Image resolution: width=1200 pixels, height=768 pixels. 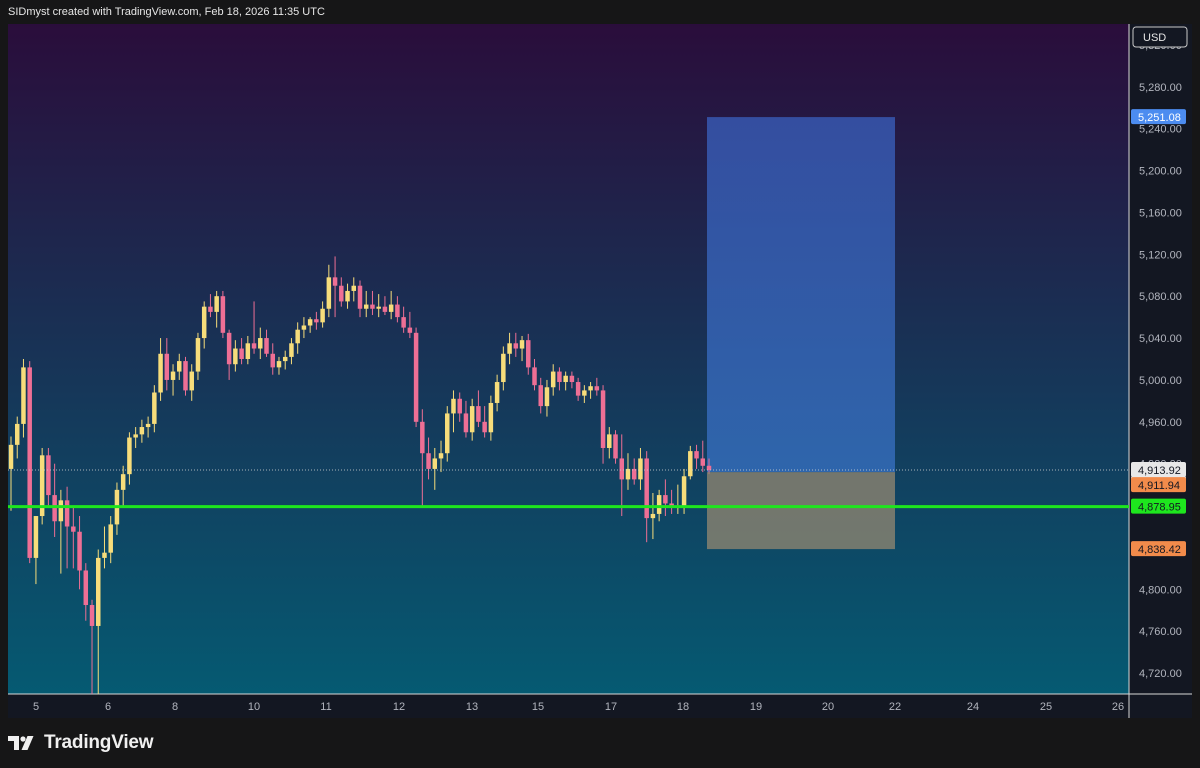 What do you see at coordinates (1158, 117) in the screenshot?
I see `target-price-label: 5,251.08` at bounding box center [1158, 117].